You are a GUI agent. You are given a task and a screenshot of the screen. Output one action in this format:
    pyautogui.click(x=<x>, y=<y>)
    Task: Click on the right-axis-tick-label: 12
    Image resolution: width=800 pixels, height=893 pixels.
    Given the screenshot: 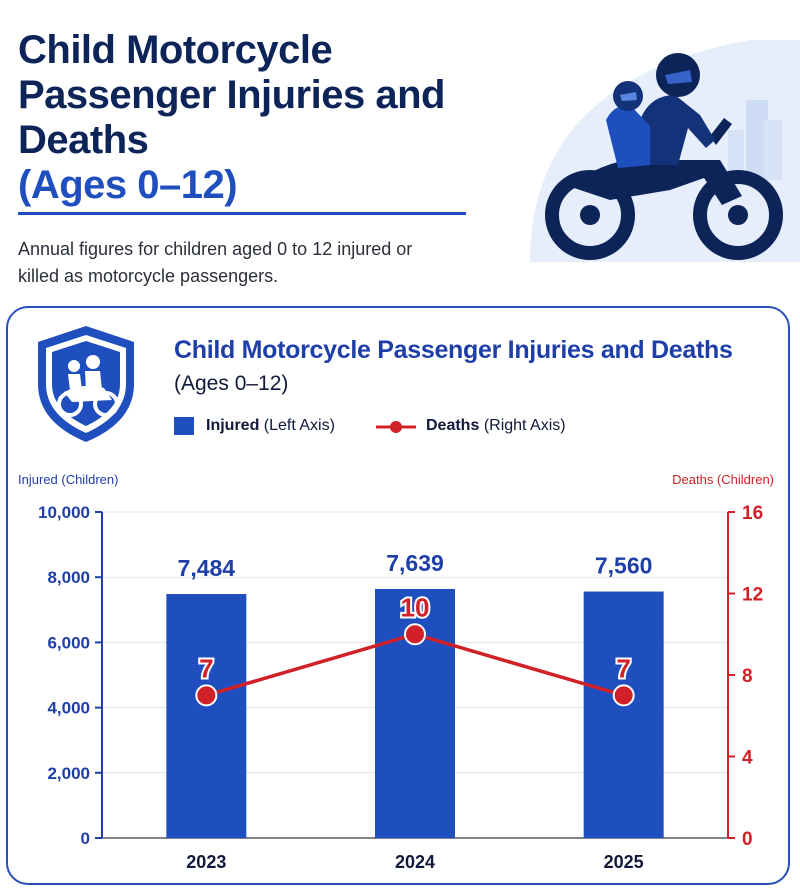 What is the action you would take?
    pyautogui.click(x=752, y=595)
    